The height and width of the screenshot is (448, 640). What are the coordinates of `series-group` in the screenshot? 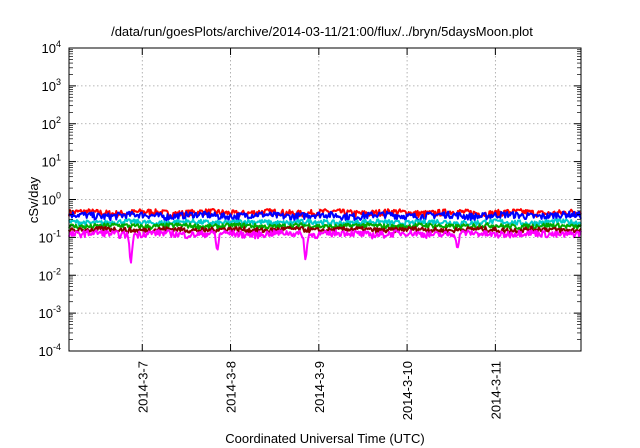 It's located at (325, 236).